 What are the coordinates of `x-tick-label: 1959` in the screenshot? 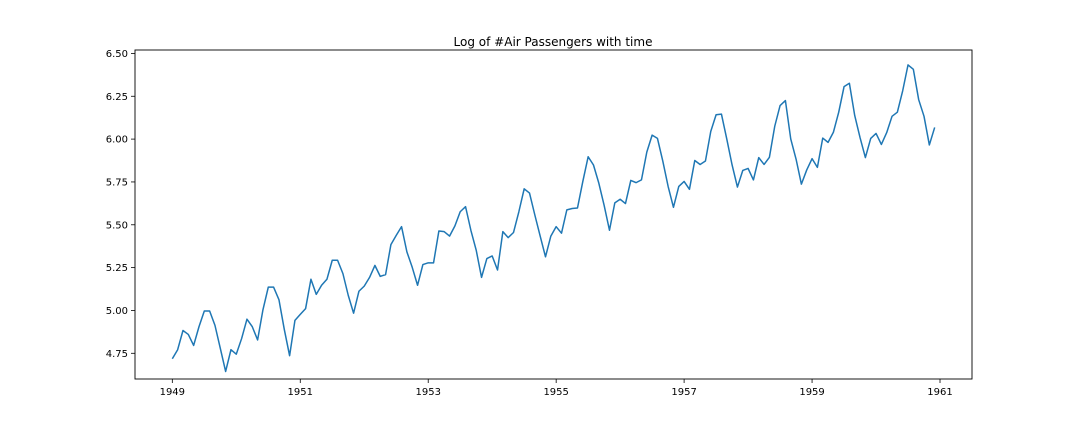 It's located at (811, 392).